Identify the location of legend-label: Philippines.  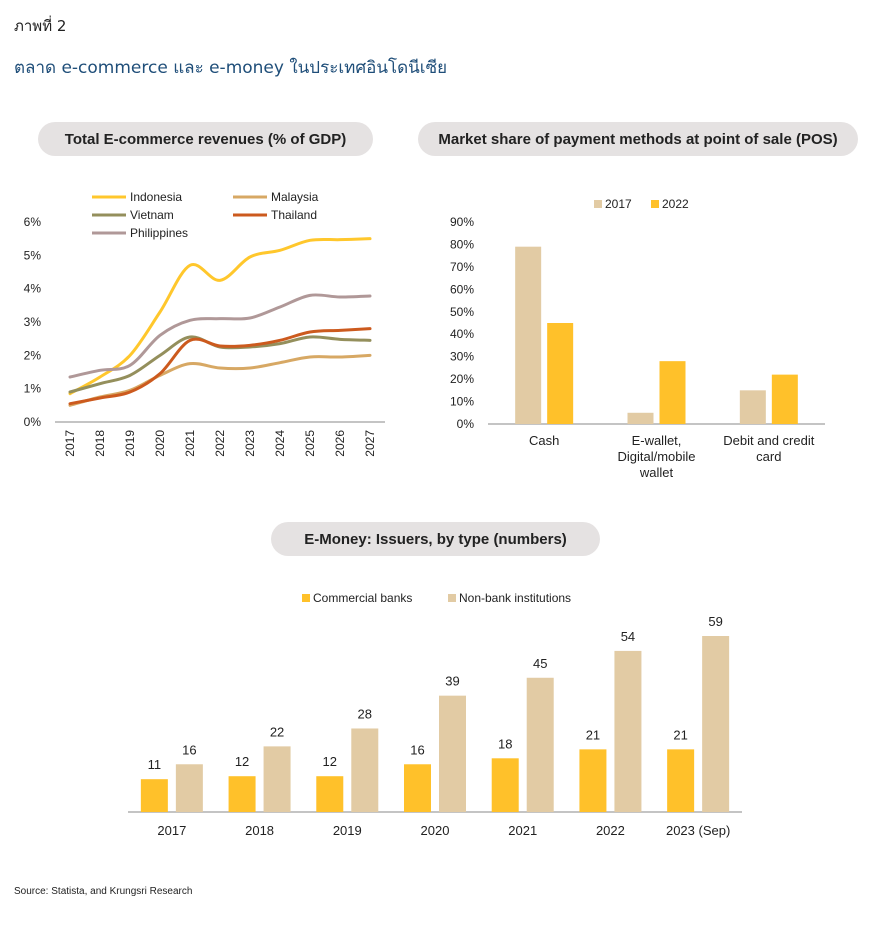
(159, 233).